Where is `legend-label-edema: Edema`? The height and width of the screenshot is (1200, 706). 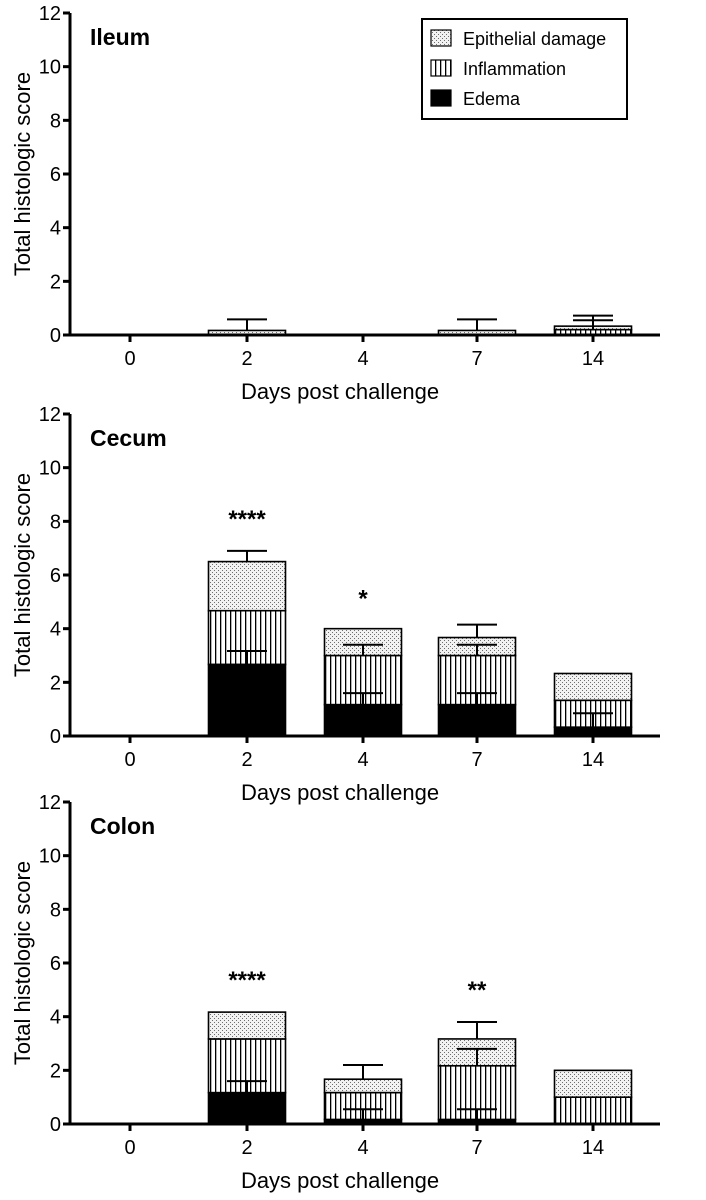
legend-label-edema: Edema is located at coordinates (492, 99).